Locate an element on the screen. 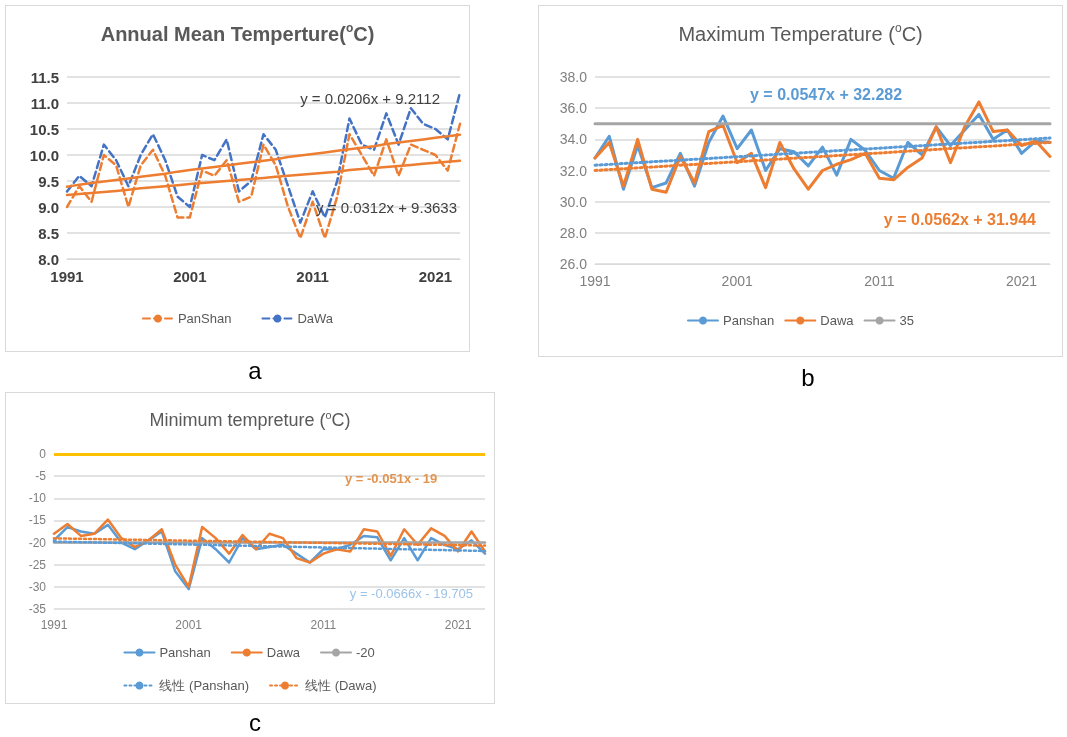 The height and width of the screenshot is (737, 1067). y-tick-label: -20 is located at coordinates (37, 542).